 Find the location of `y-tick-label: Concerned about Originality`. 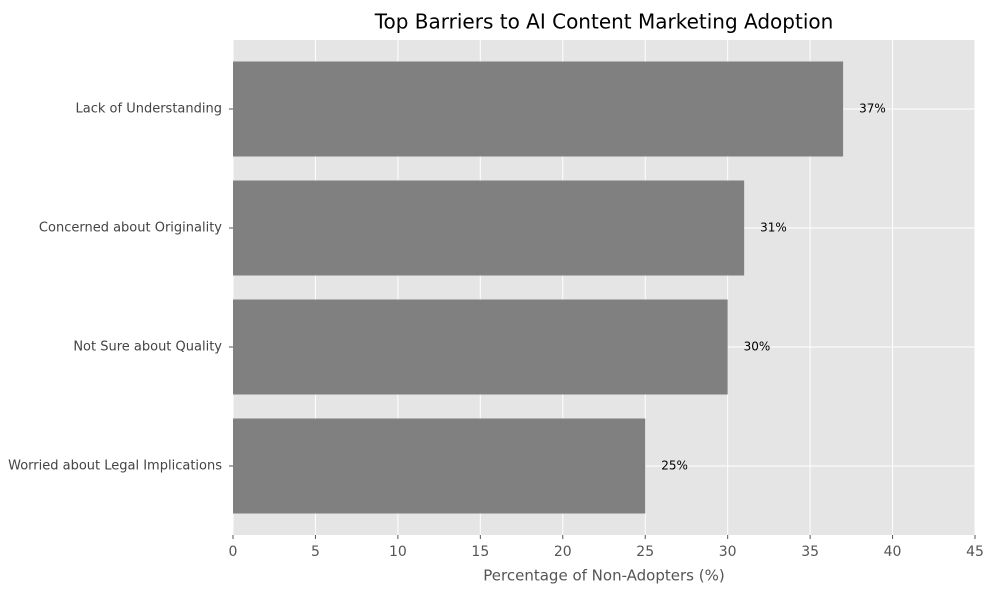

y-tick-label: Concerned about Originality is located at coordinates (130, 228).